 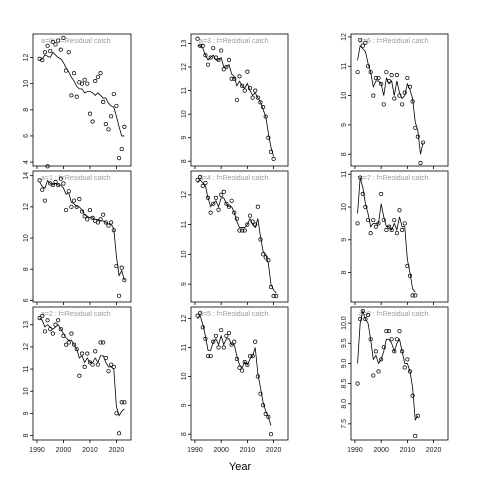 What do you see at coordinates (344, 174) in the screenshot?
I see `y-tick-label: 11` at bounding box center [344, 174].